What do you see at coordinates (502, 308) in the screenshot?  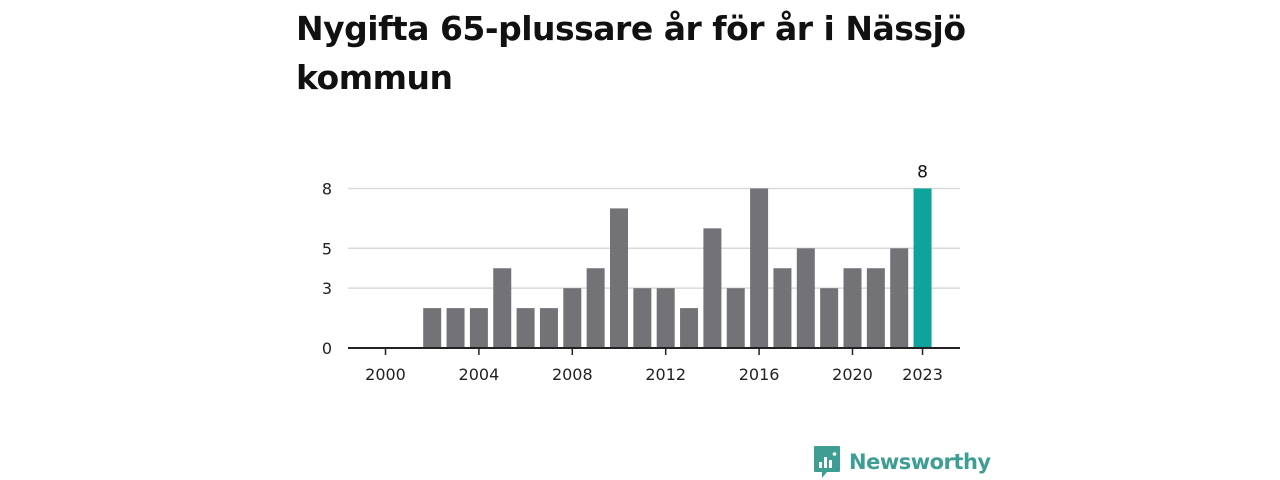 I see `bar-2005` at bounding box center [502, 308].